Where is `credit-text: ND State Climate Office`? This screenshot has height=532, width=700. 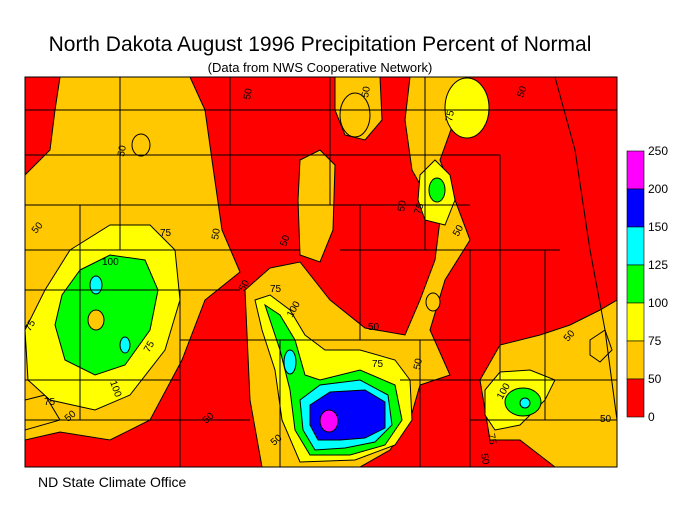
credit-text: ND State Climate Office is located at coordinates (112, 482).